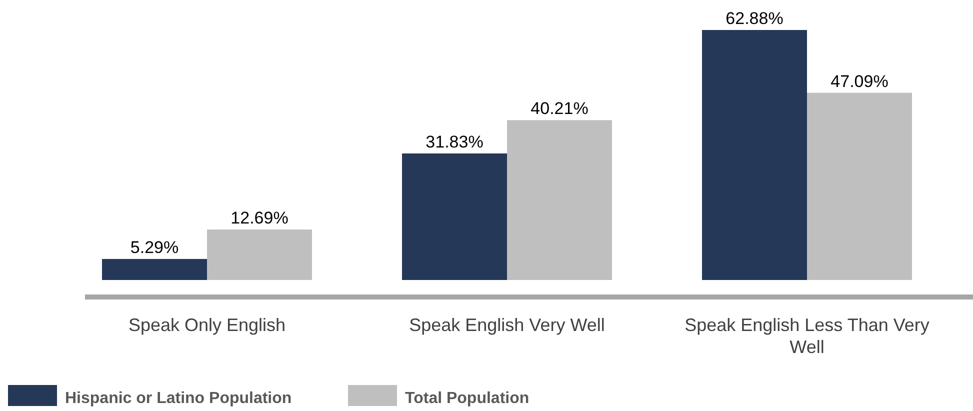  Describe the element at coordinates (455, 142) in the screenshot. I see `data-label: 31.83%` at that location.